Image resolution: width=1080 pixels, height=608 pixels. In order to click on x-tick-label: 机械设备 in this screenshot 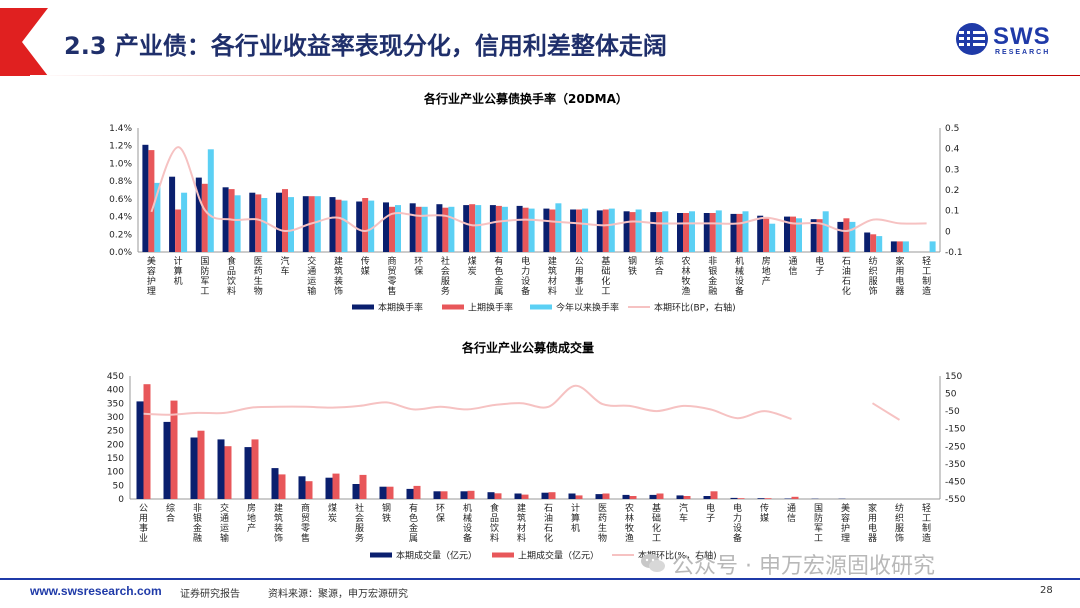, I will do `click(739, 276)`.